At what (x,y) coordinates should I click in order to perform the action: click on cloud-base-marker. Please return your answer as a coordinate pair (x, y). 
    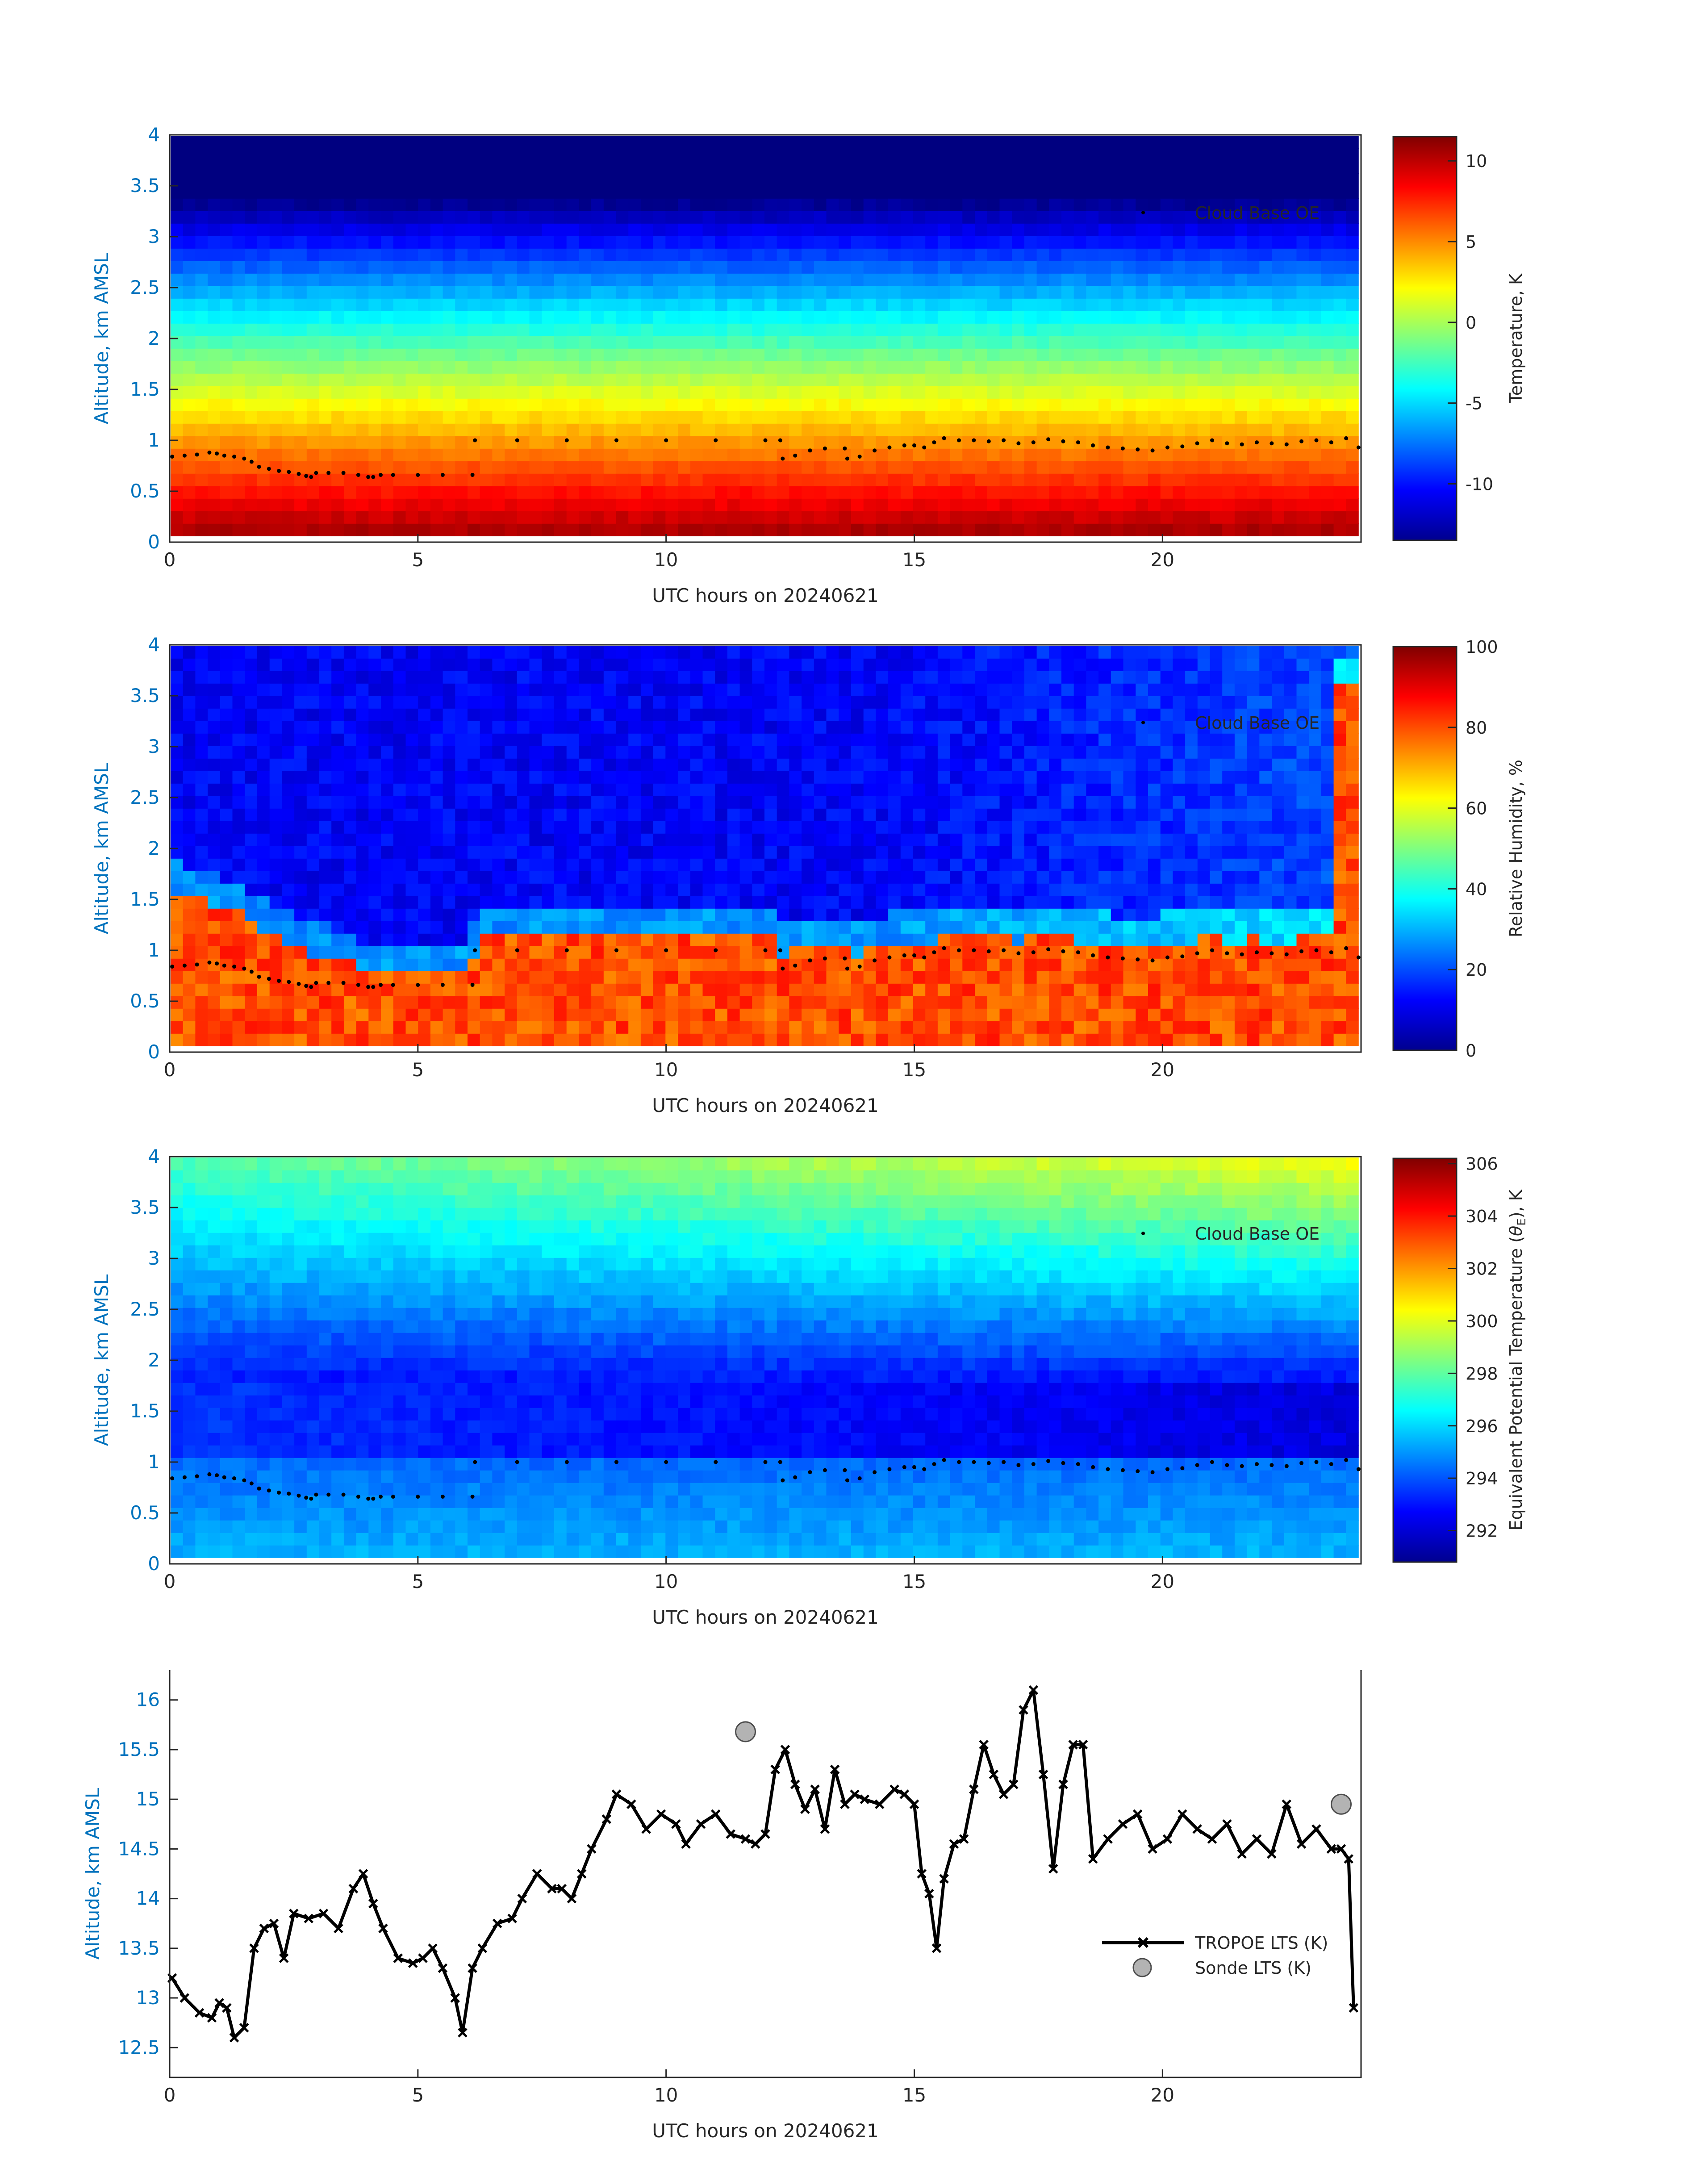
    Looking at the image, I should click on (1316, 440).